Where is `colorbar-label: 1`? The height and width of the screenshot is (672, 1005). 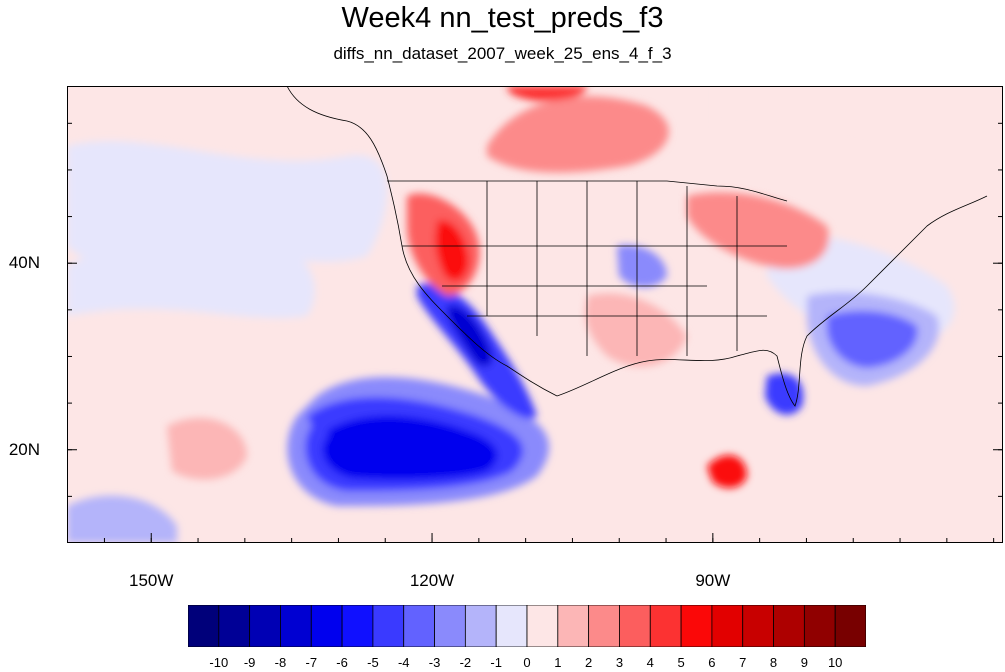 colorbar-label: 1 is located at coordinates (558, 662).